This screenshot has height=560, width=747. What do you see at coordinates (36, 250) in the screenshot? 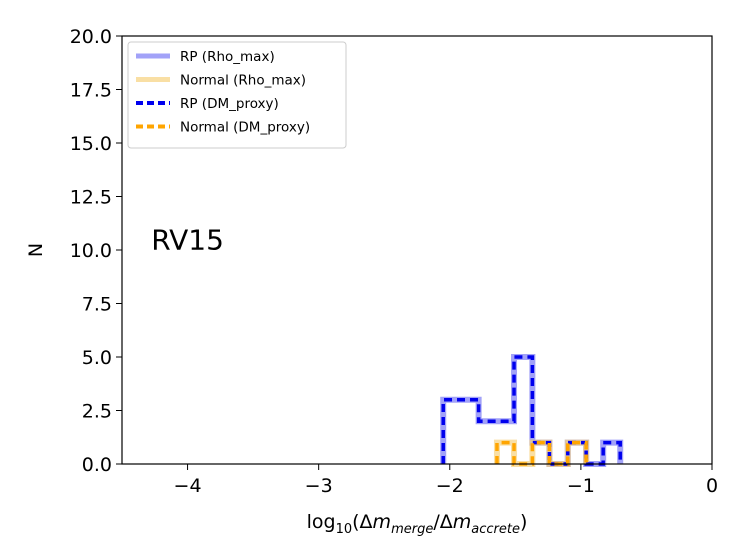
I see `y-axis-label: N` at bounding box center [36, 250].